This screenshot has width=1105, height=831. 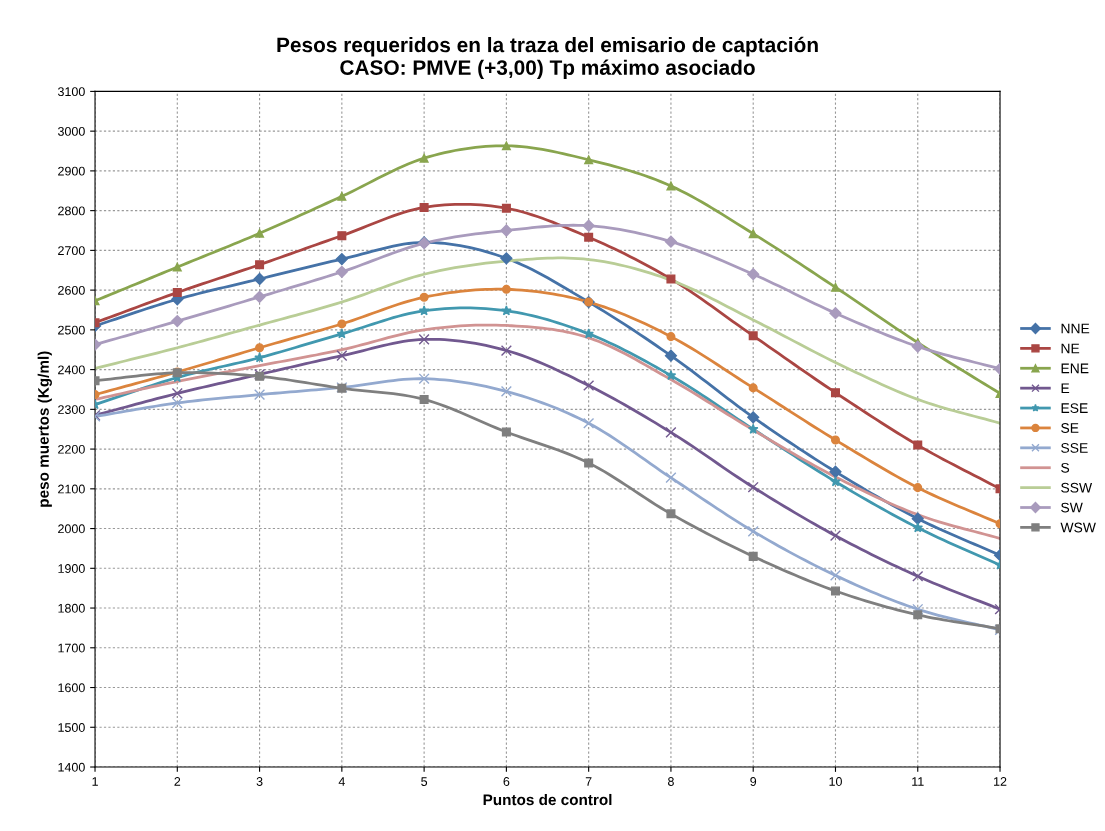 What do you see at coordinates (71, 568) in the screenshot?
I see `y-tick-label: 1900` at bounding box center [71, 568].